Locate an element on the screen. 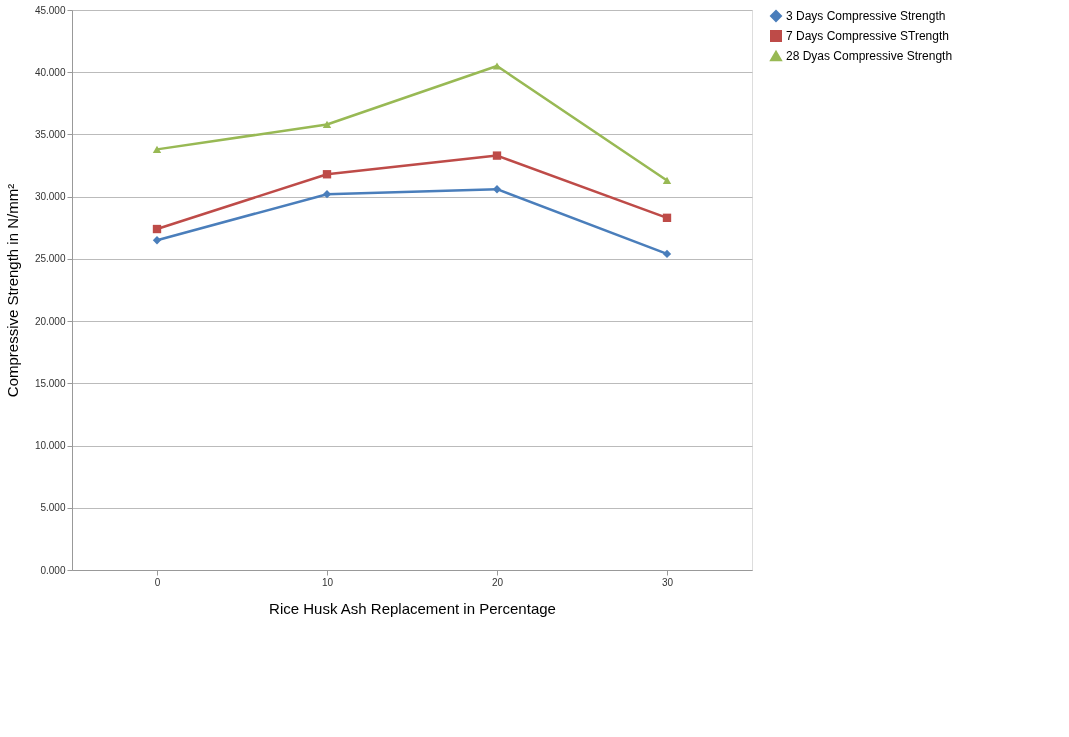 Image resolution: width=1069 pixels, height=737 pixels. x-axis-title: Rice Husk Ash Replacement in Percentage is located at coordinates (412, 608).